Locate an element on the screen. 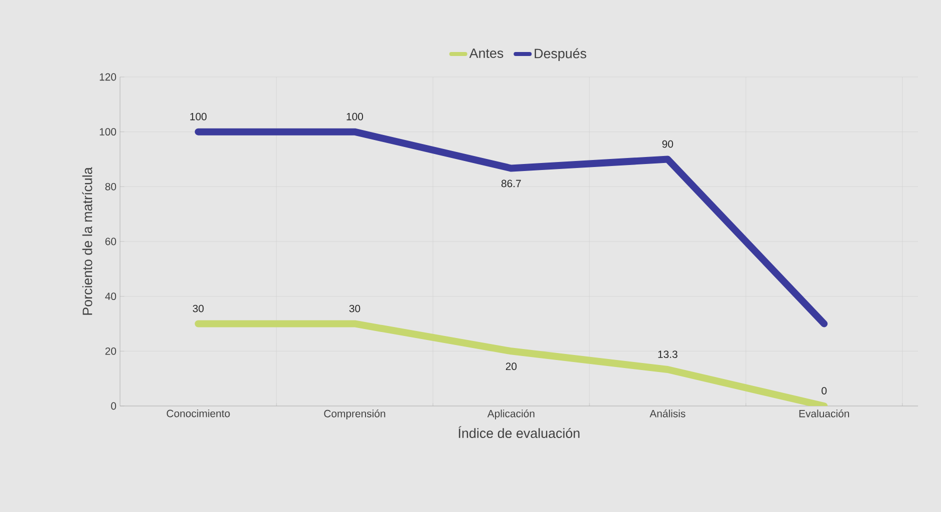 The image size is (941, 512). x-axis-title: Índice de evaluación is located at coordinates (519, 432).